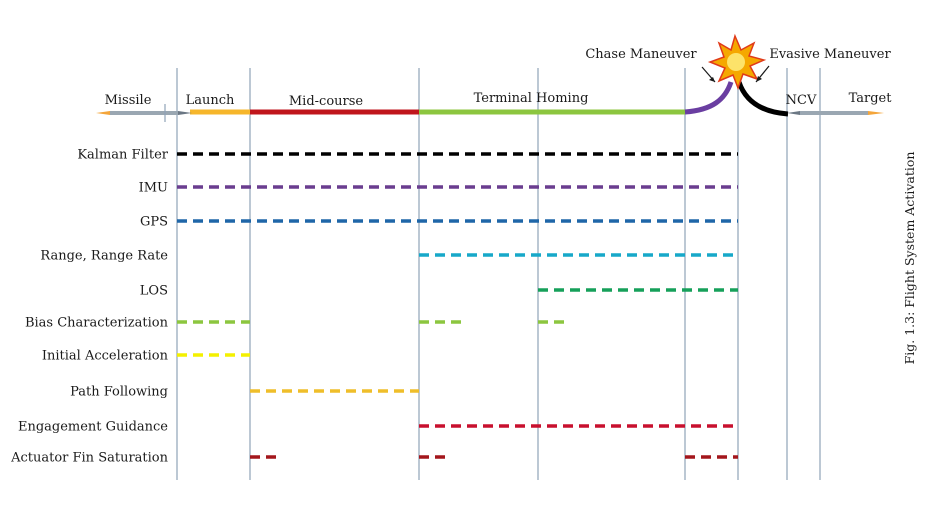 The width and height of the screenshot is (934, 508). What do you see at coordinates (93, 427) in the screenshot?
I see `engagement-guidance-label: Engagement Guidance` at bounding box center [93, 427].